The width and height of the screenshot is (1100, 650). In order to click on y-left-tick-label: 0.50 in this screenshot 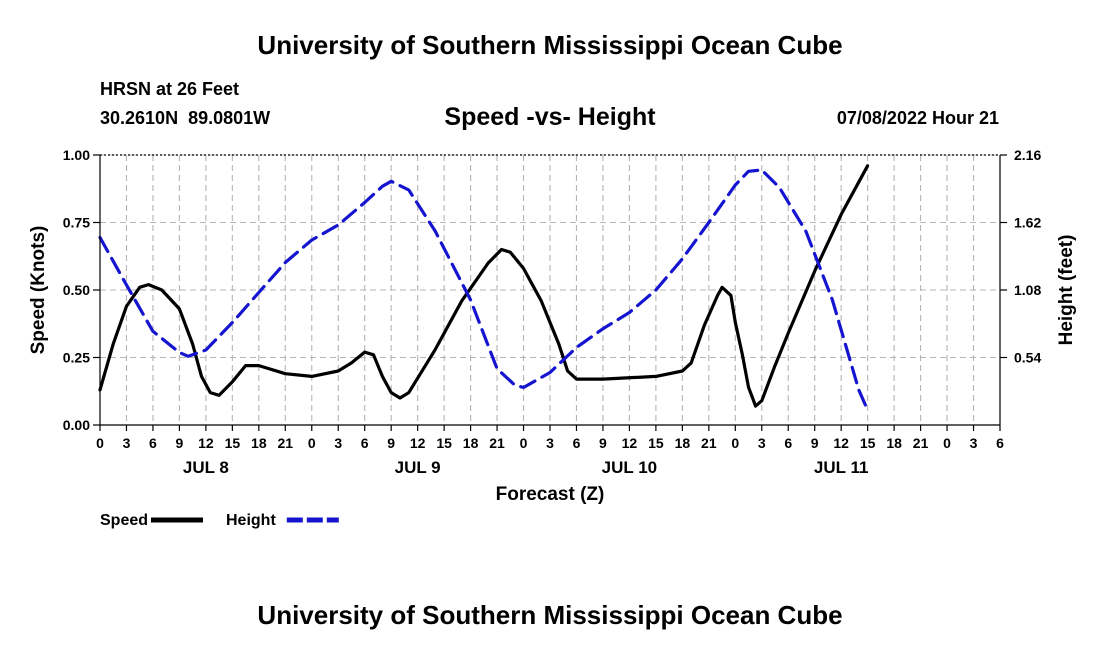, I will do `click(76, 290)`.